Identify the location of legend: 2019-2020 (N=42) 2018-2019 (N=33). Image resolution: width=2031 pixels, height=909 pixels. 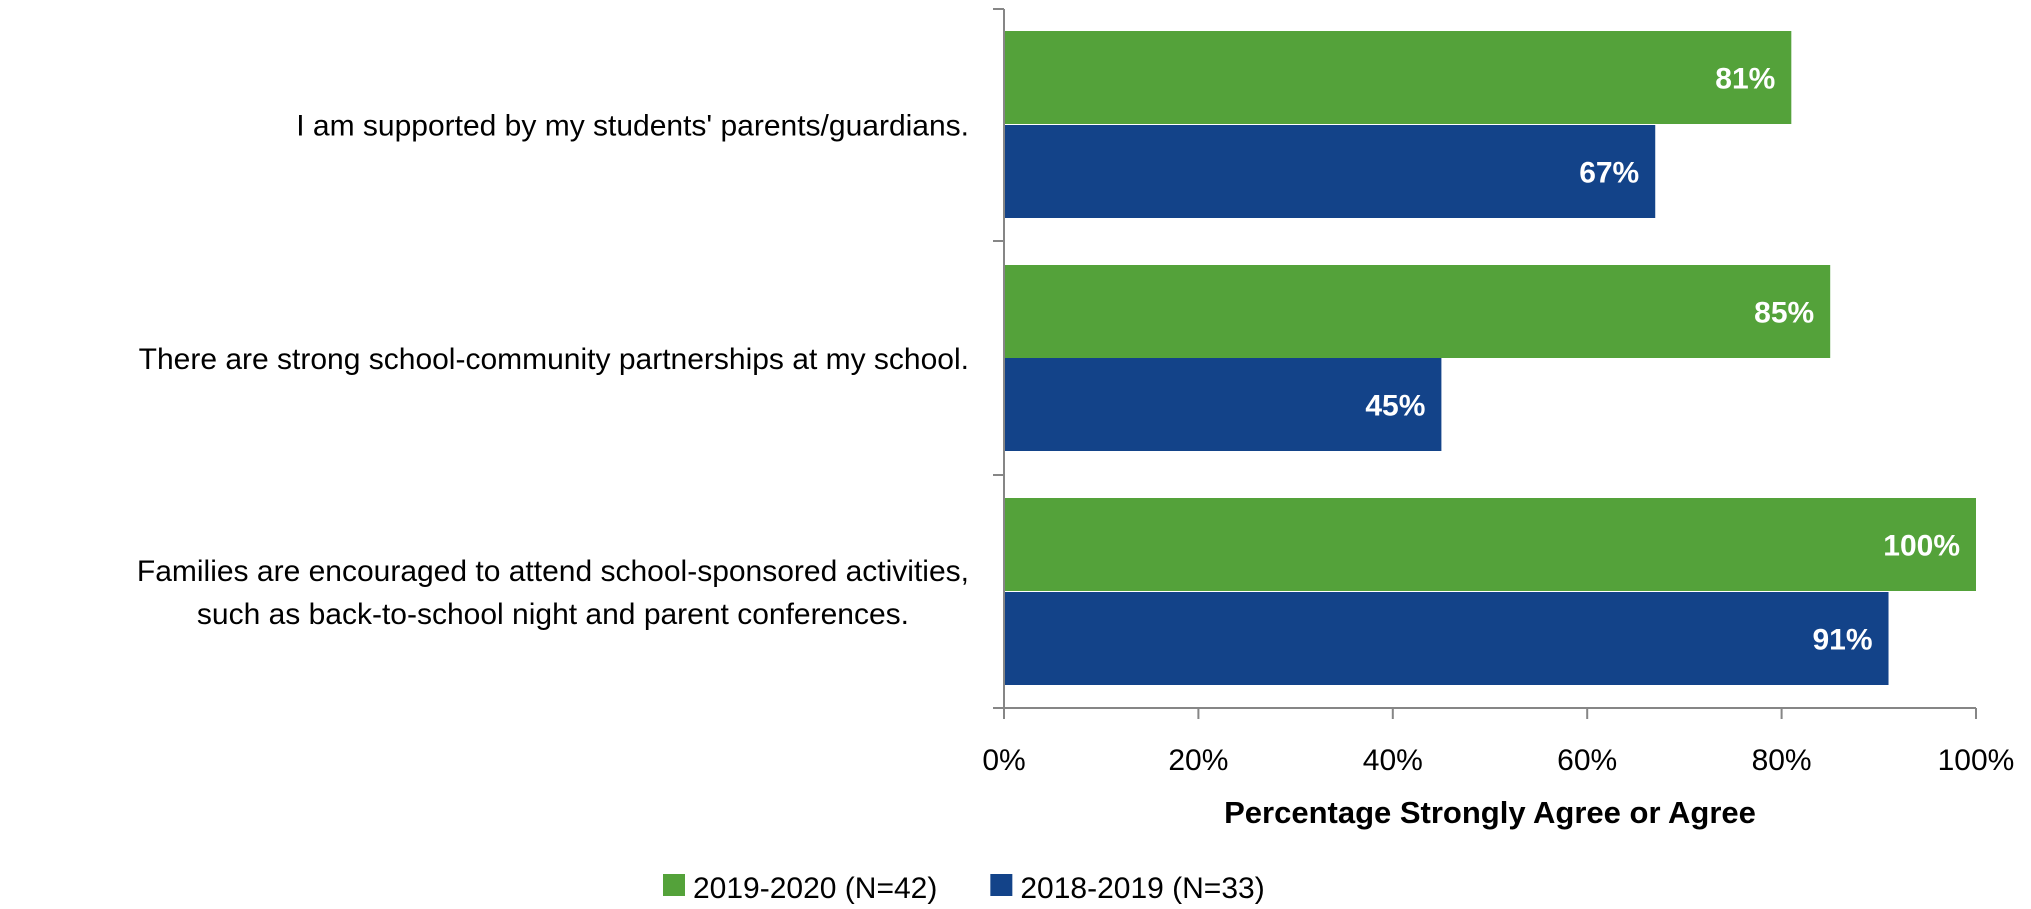
(964, 888).